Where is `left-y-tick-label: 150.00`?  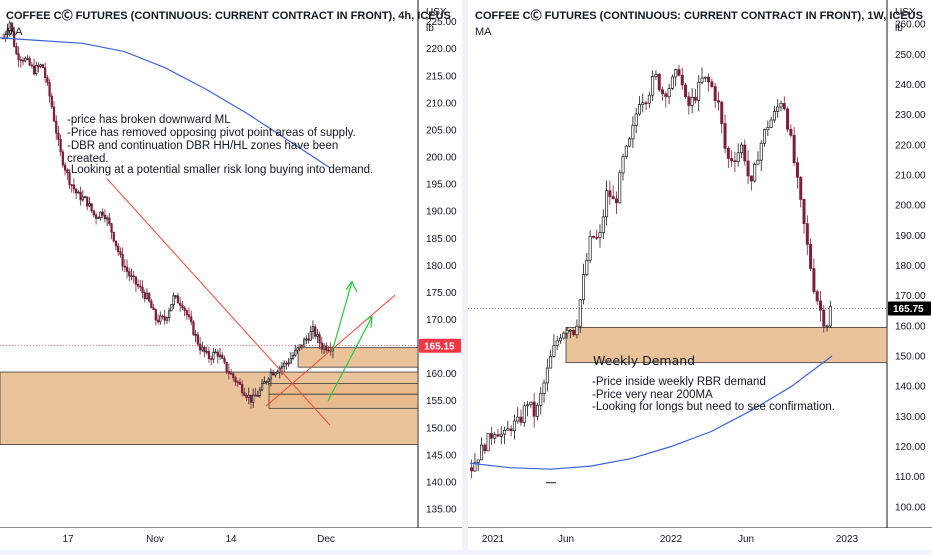 left-y-tick-label: 150.00 is located at coordinates (441, 428).